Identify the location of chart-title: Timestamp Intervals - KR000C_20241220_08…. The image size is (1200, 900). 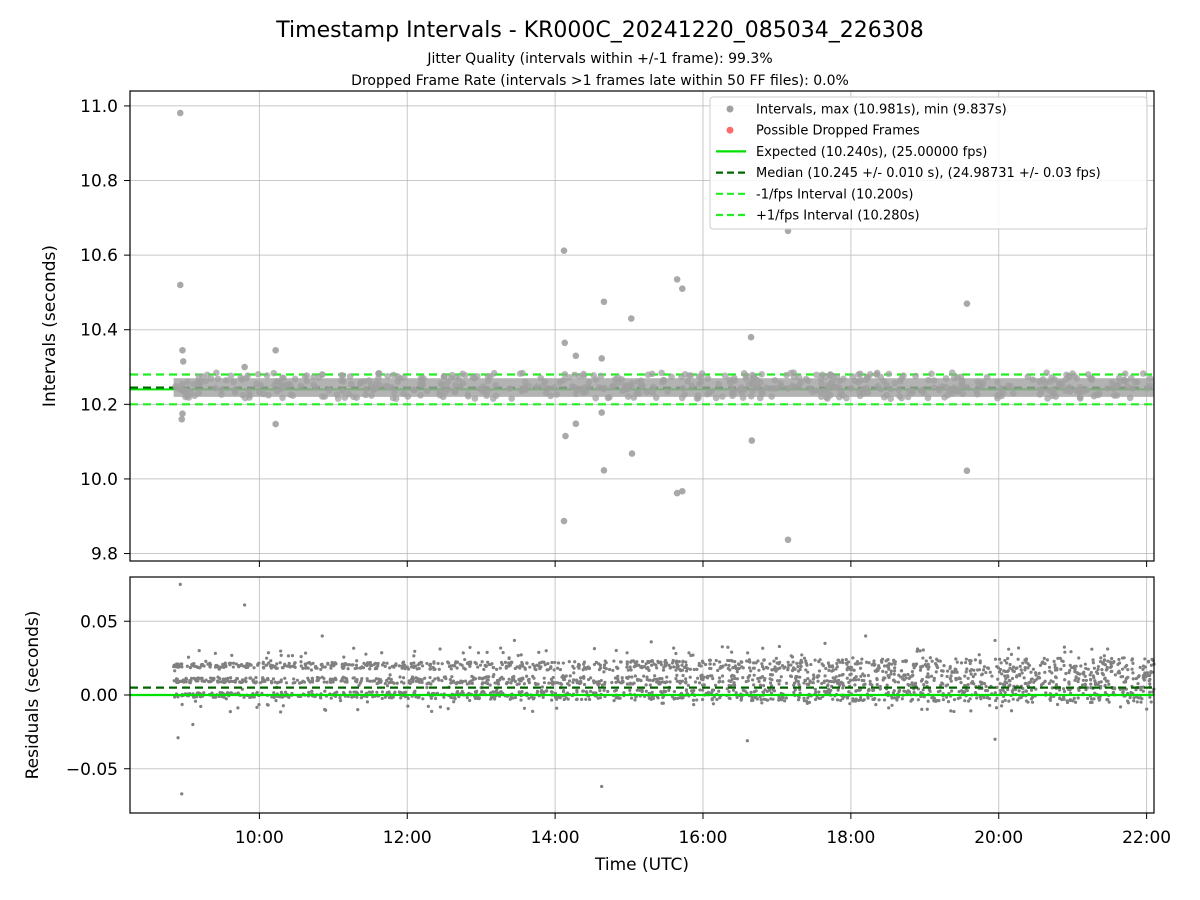
(599, 30).